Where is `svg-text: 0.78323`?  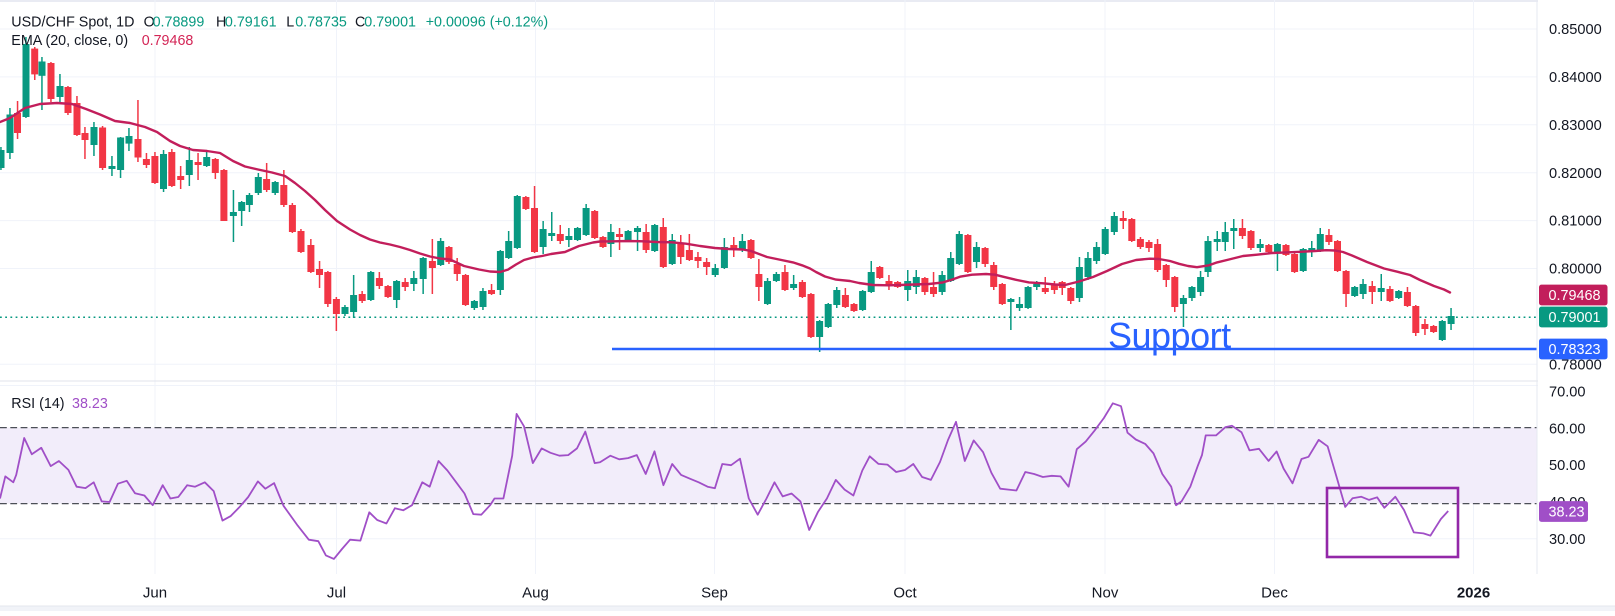 svg-text: 0.78323 is located at coordinates (1575, 350).